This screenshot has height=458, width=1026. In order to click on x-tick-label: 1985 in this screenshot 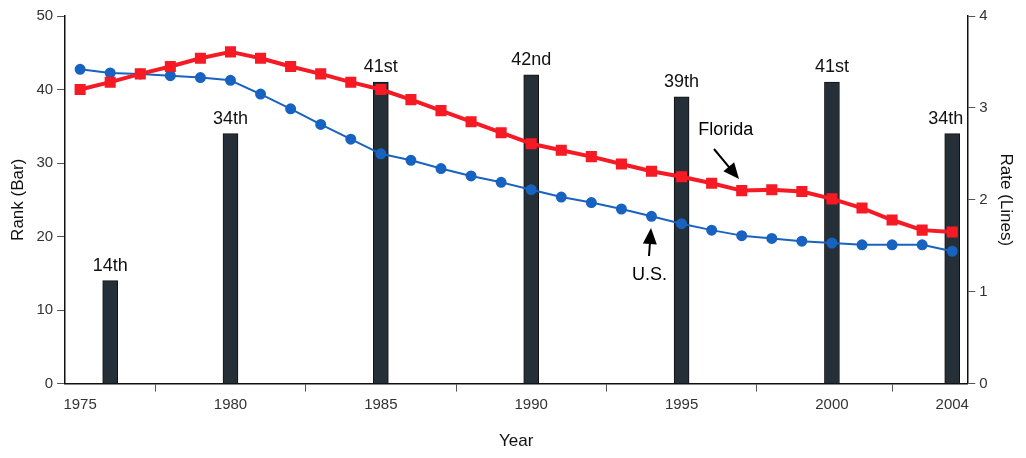, I will do `click(381, 403)`.